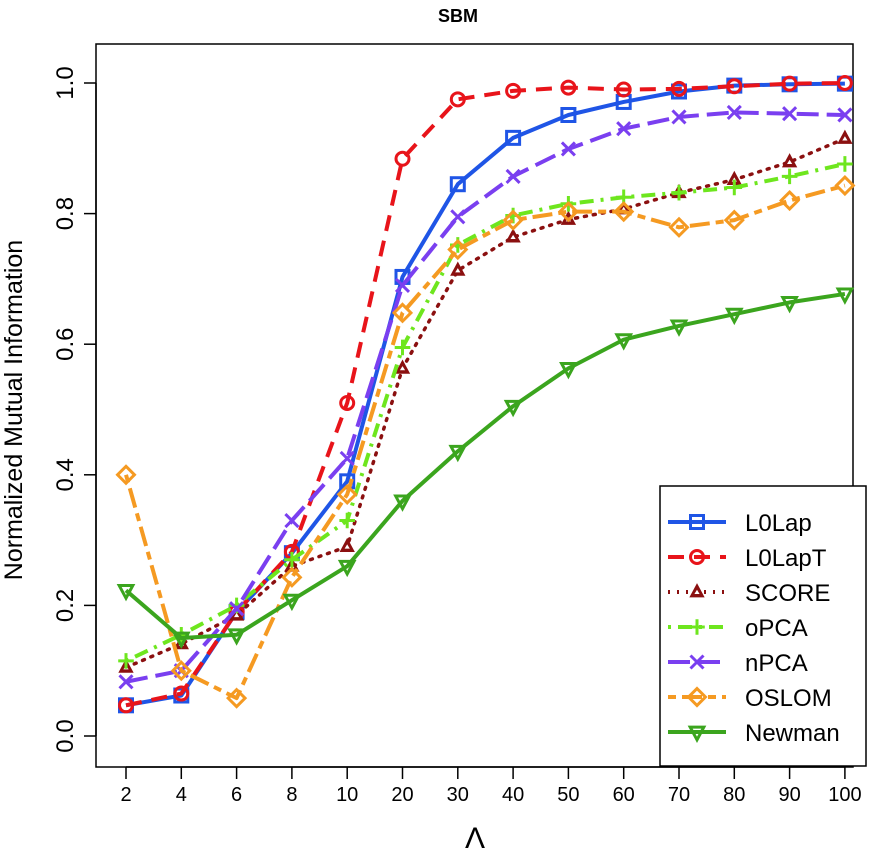 The image size is (871, 857). Describe the element at coordinates (776, 663) in the screenshot. I see `legend-label: nPCA` at that location.